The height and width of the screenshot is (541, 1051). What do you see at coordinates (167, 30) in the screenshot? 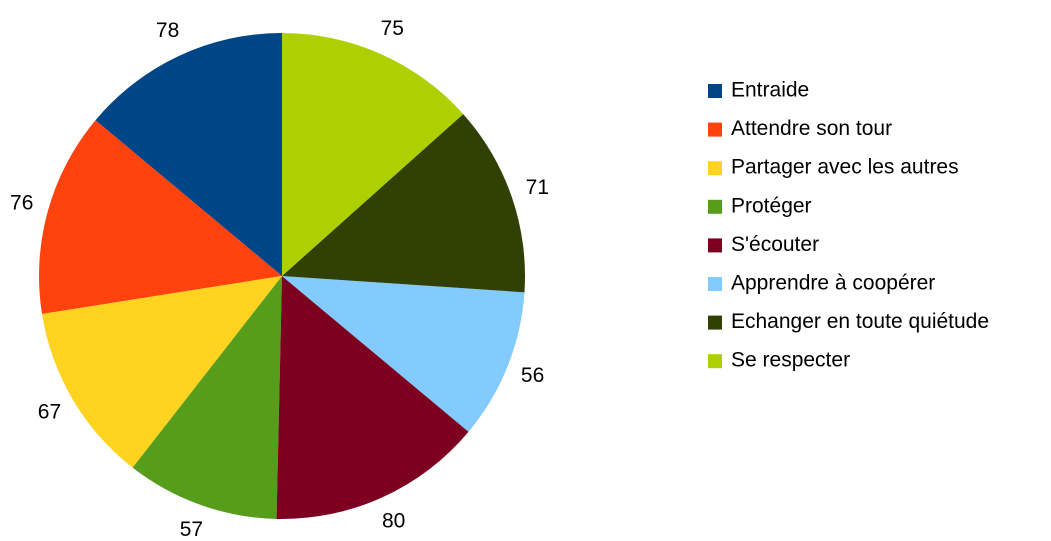
I see `data-label: 78` at bounding box center [167, 30].